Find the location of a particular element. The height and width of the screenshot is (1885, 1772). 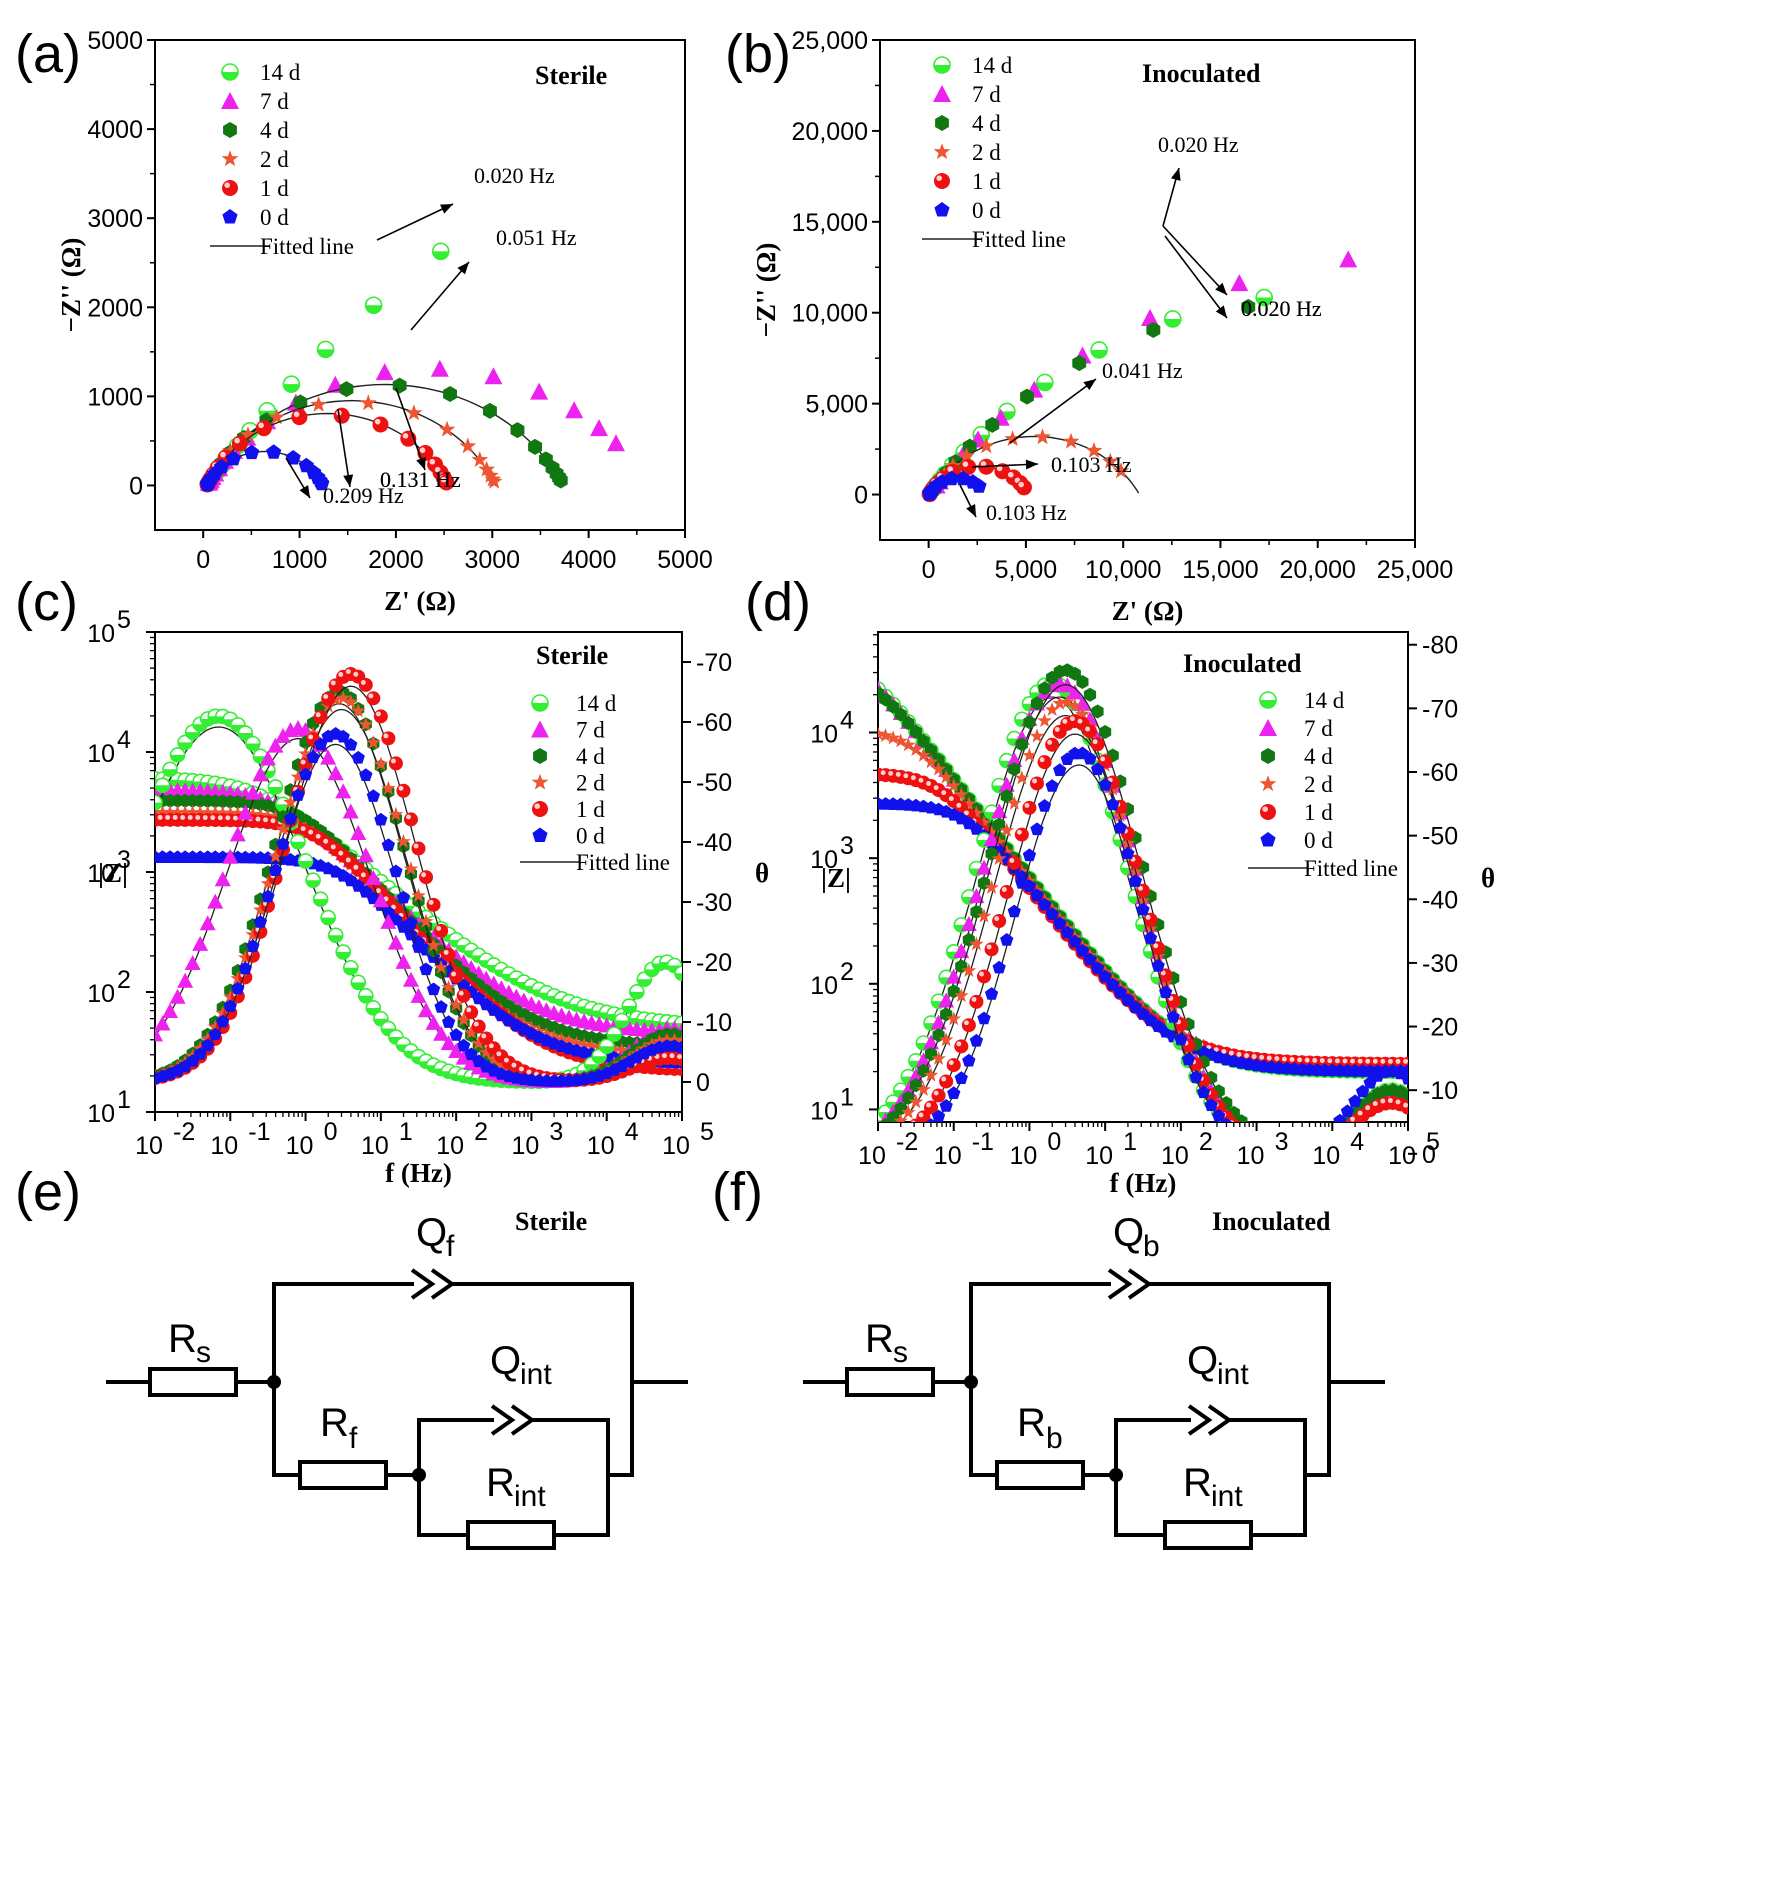

magnitude-point-d4 is located at coordinates (908, 723).